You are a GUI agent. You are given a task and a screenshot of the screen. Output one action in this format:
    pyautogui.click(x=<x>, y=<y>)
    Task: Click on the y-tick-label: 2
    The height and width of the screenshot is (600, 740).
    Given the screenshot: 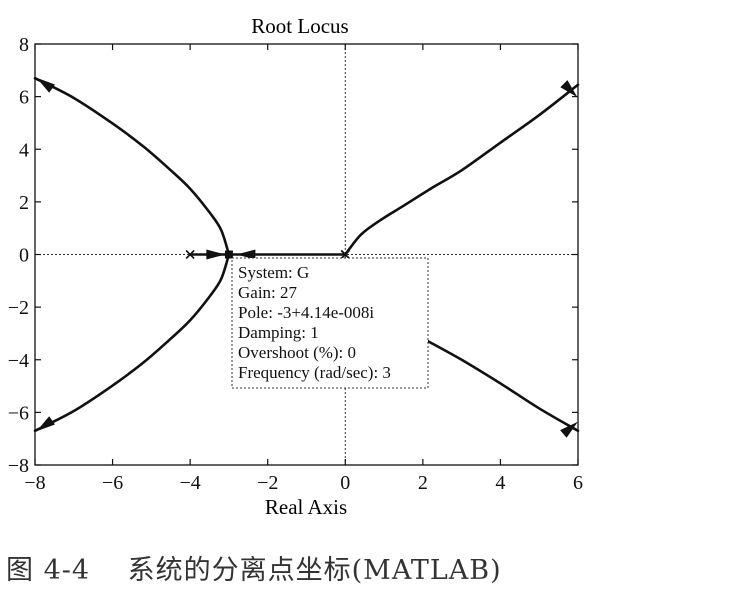 What is the action you would take?
    pyautogui.click(x=24, y=203)
    